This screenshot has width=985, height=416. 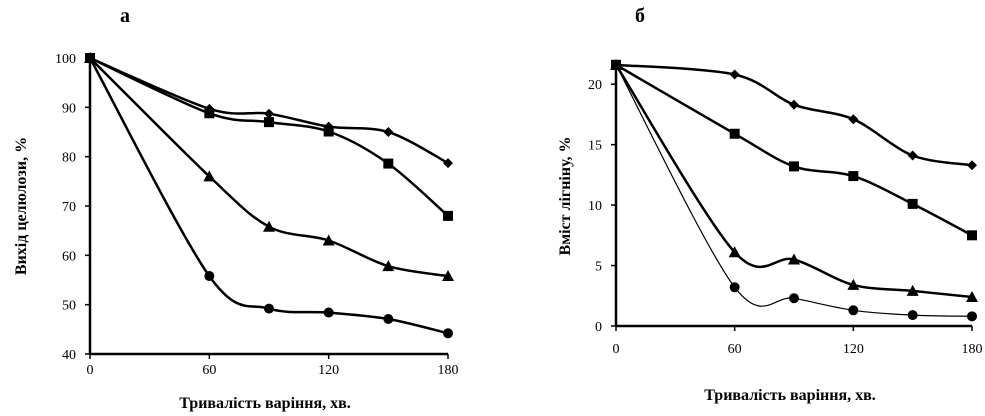 What do you see at coordinates (595, 85) in the screenshot?
I see `y-tick-label: 20` at bounding box center [595, 85].